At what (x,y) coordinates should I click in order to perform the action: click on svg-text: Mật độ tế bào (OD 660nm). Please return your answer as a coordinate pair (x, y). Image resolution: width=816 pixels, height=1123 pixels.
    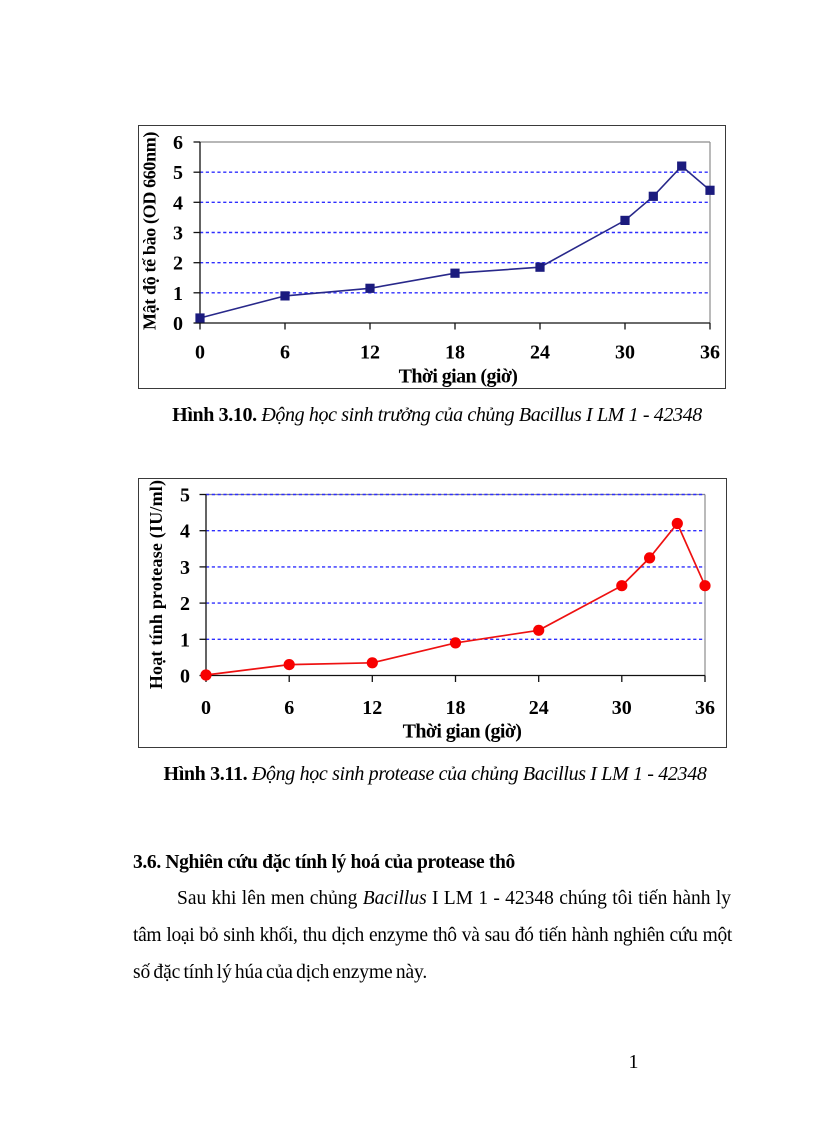
    Looking at the image, I should click on (150, 231).